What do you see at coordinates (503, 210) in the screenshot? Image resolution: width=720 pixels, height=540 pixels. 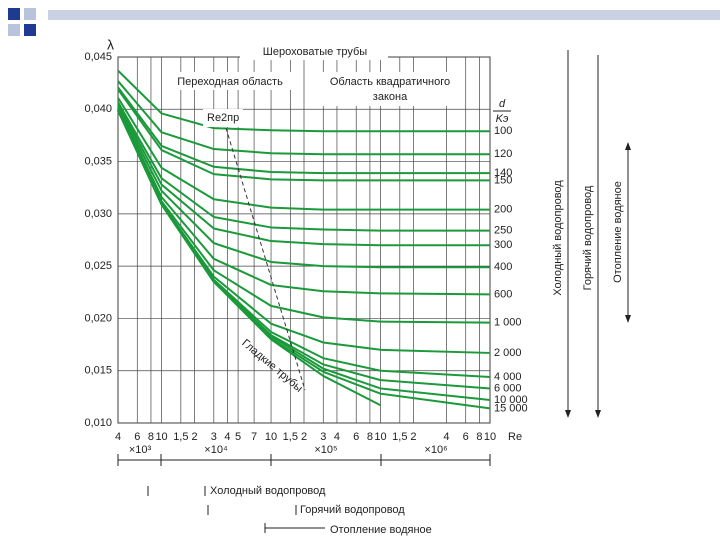 I see `legend-label: 200` at bounding box center [503, 210].